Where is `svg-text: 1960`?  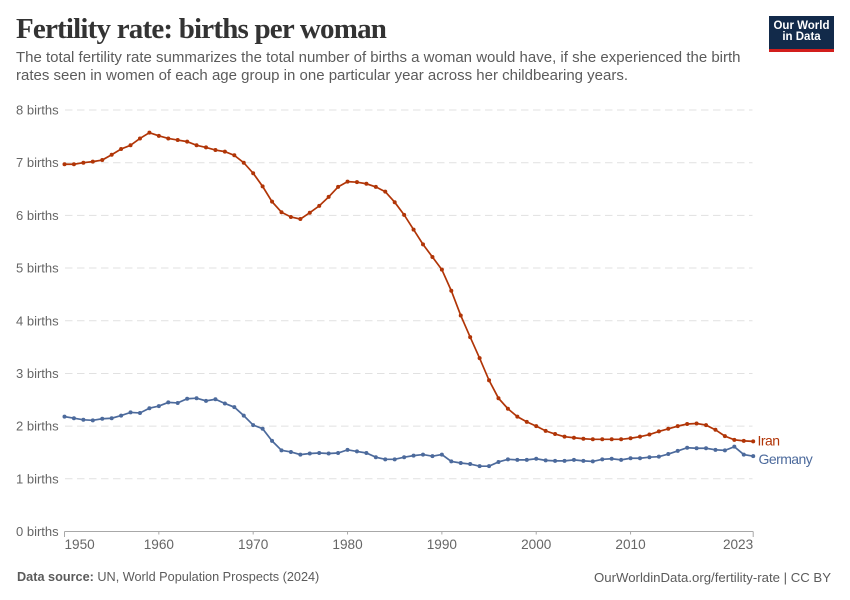
svg-text: 1960 is located at coordinates (159, 544).